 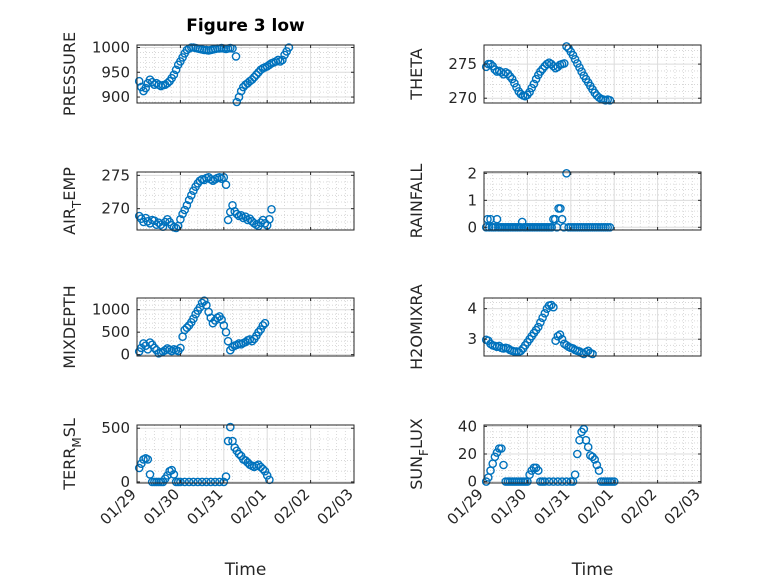 What do you see at coordinates (472, 200) in the screenshot?
I see `y-tick-label: 1` at bounding box center [472, 200].